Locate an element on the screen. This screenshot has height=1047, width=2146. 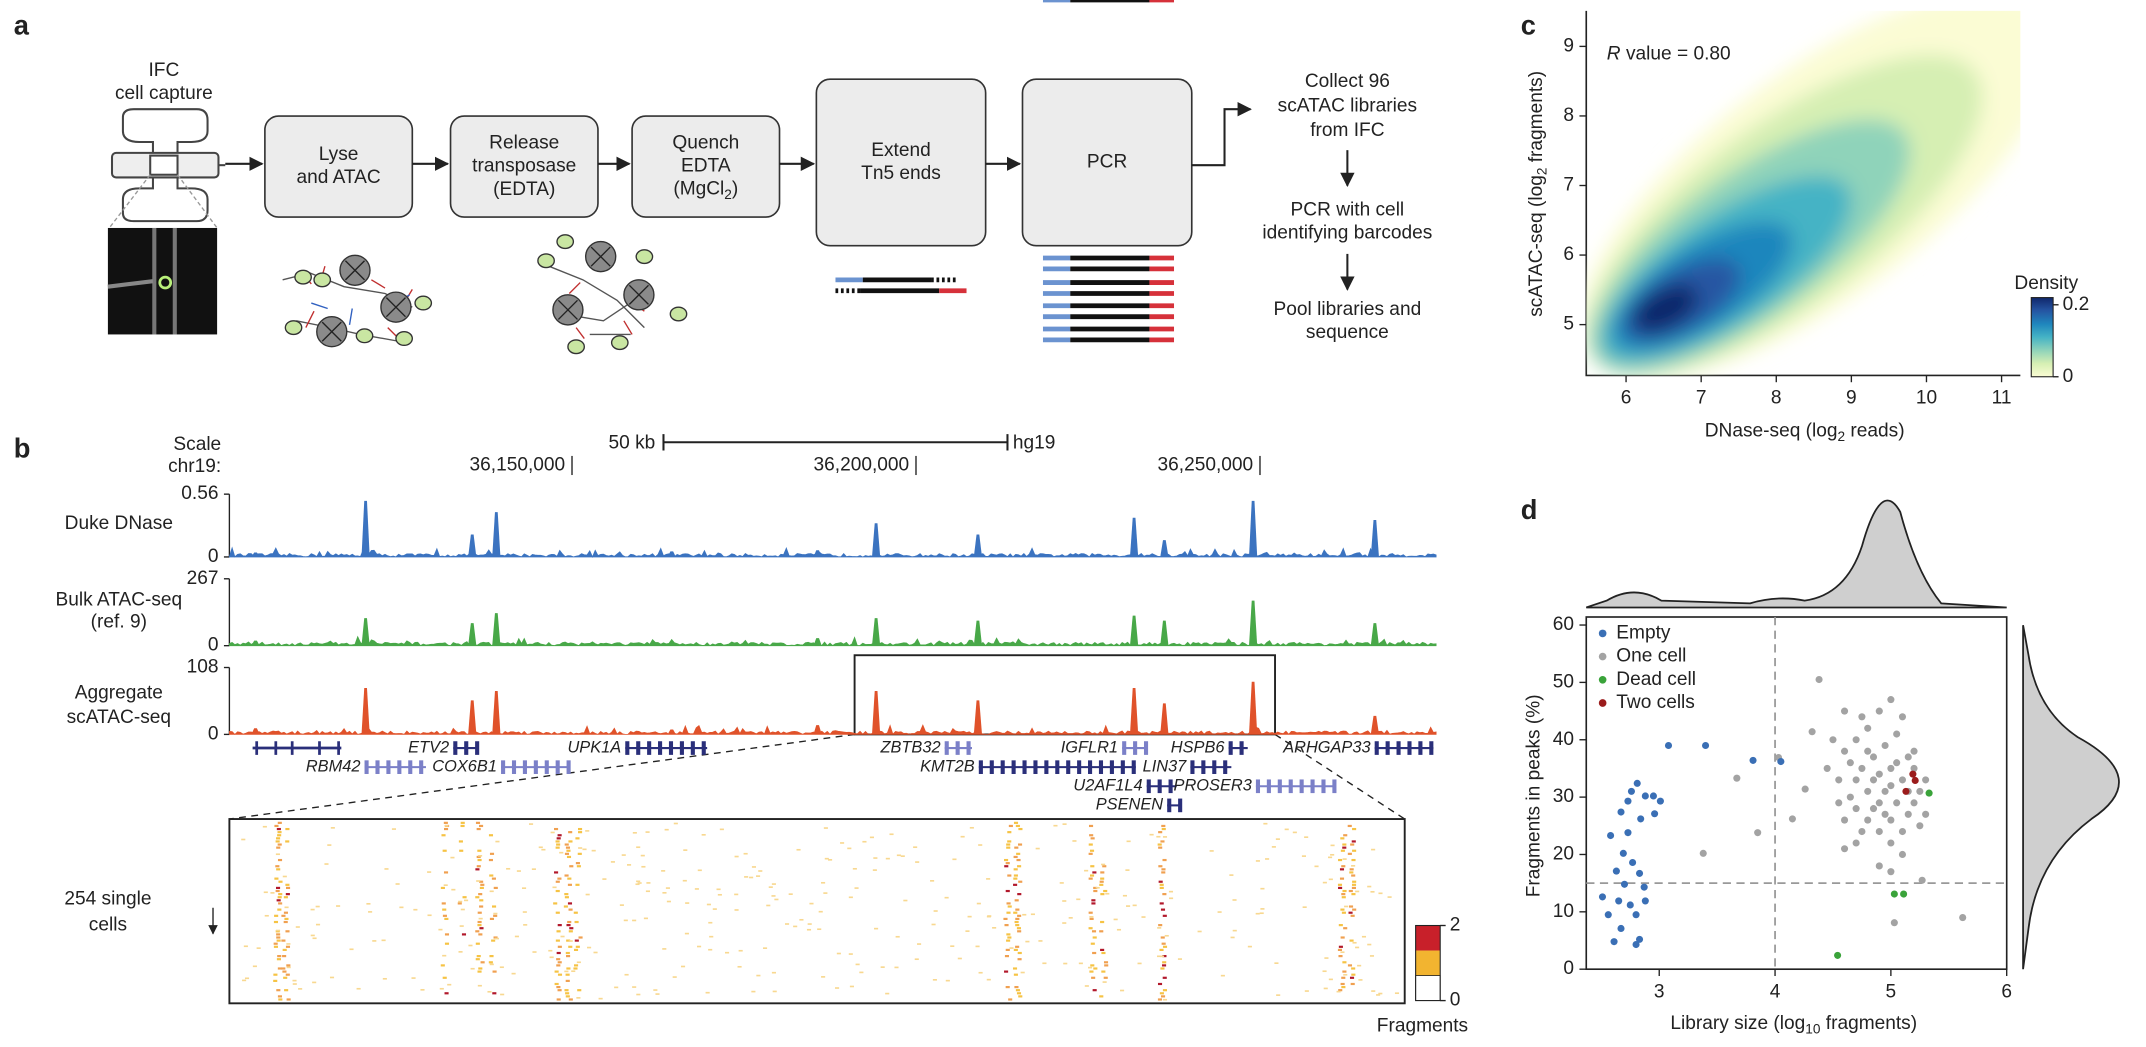
output-label: PCR with cell is located at coordinates (1348, 209).